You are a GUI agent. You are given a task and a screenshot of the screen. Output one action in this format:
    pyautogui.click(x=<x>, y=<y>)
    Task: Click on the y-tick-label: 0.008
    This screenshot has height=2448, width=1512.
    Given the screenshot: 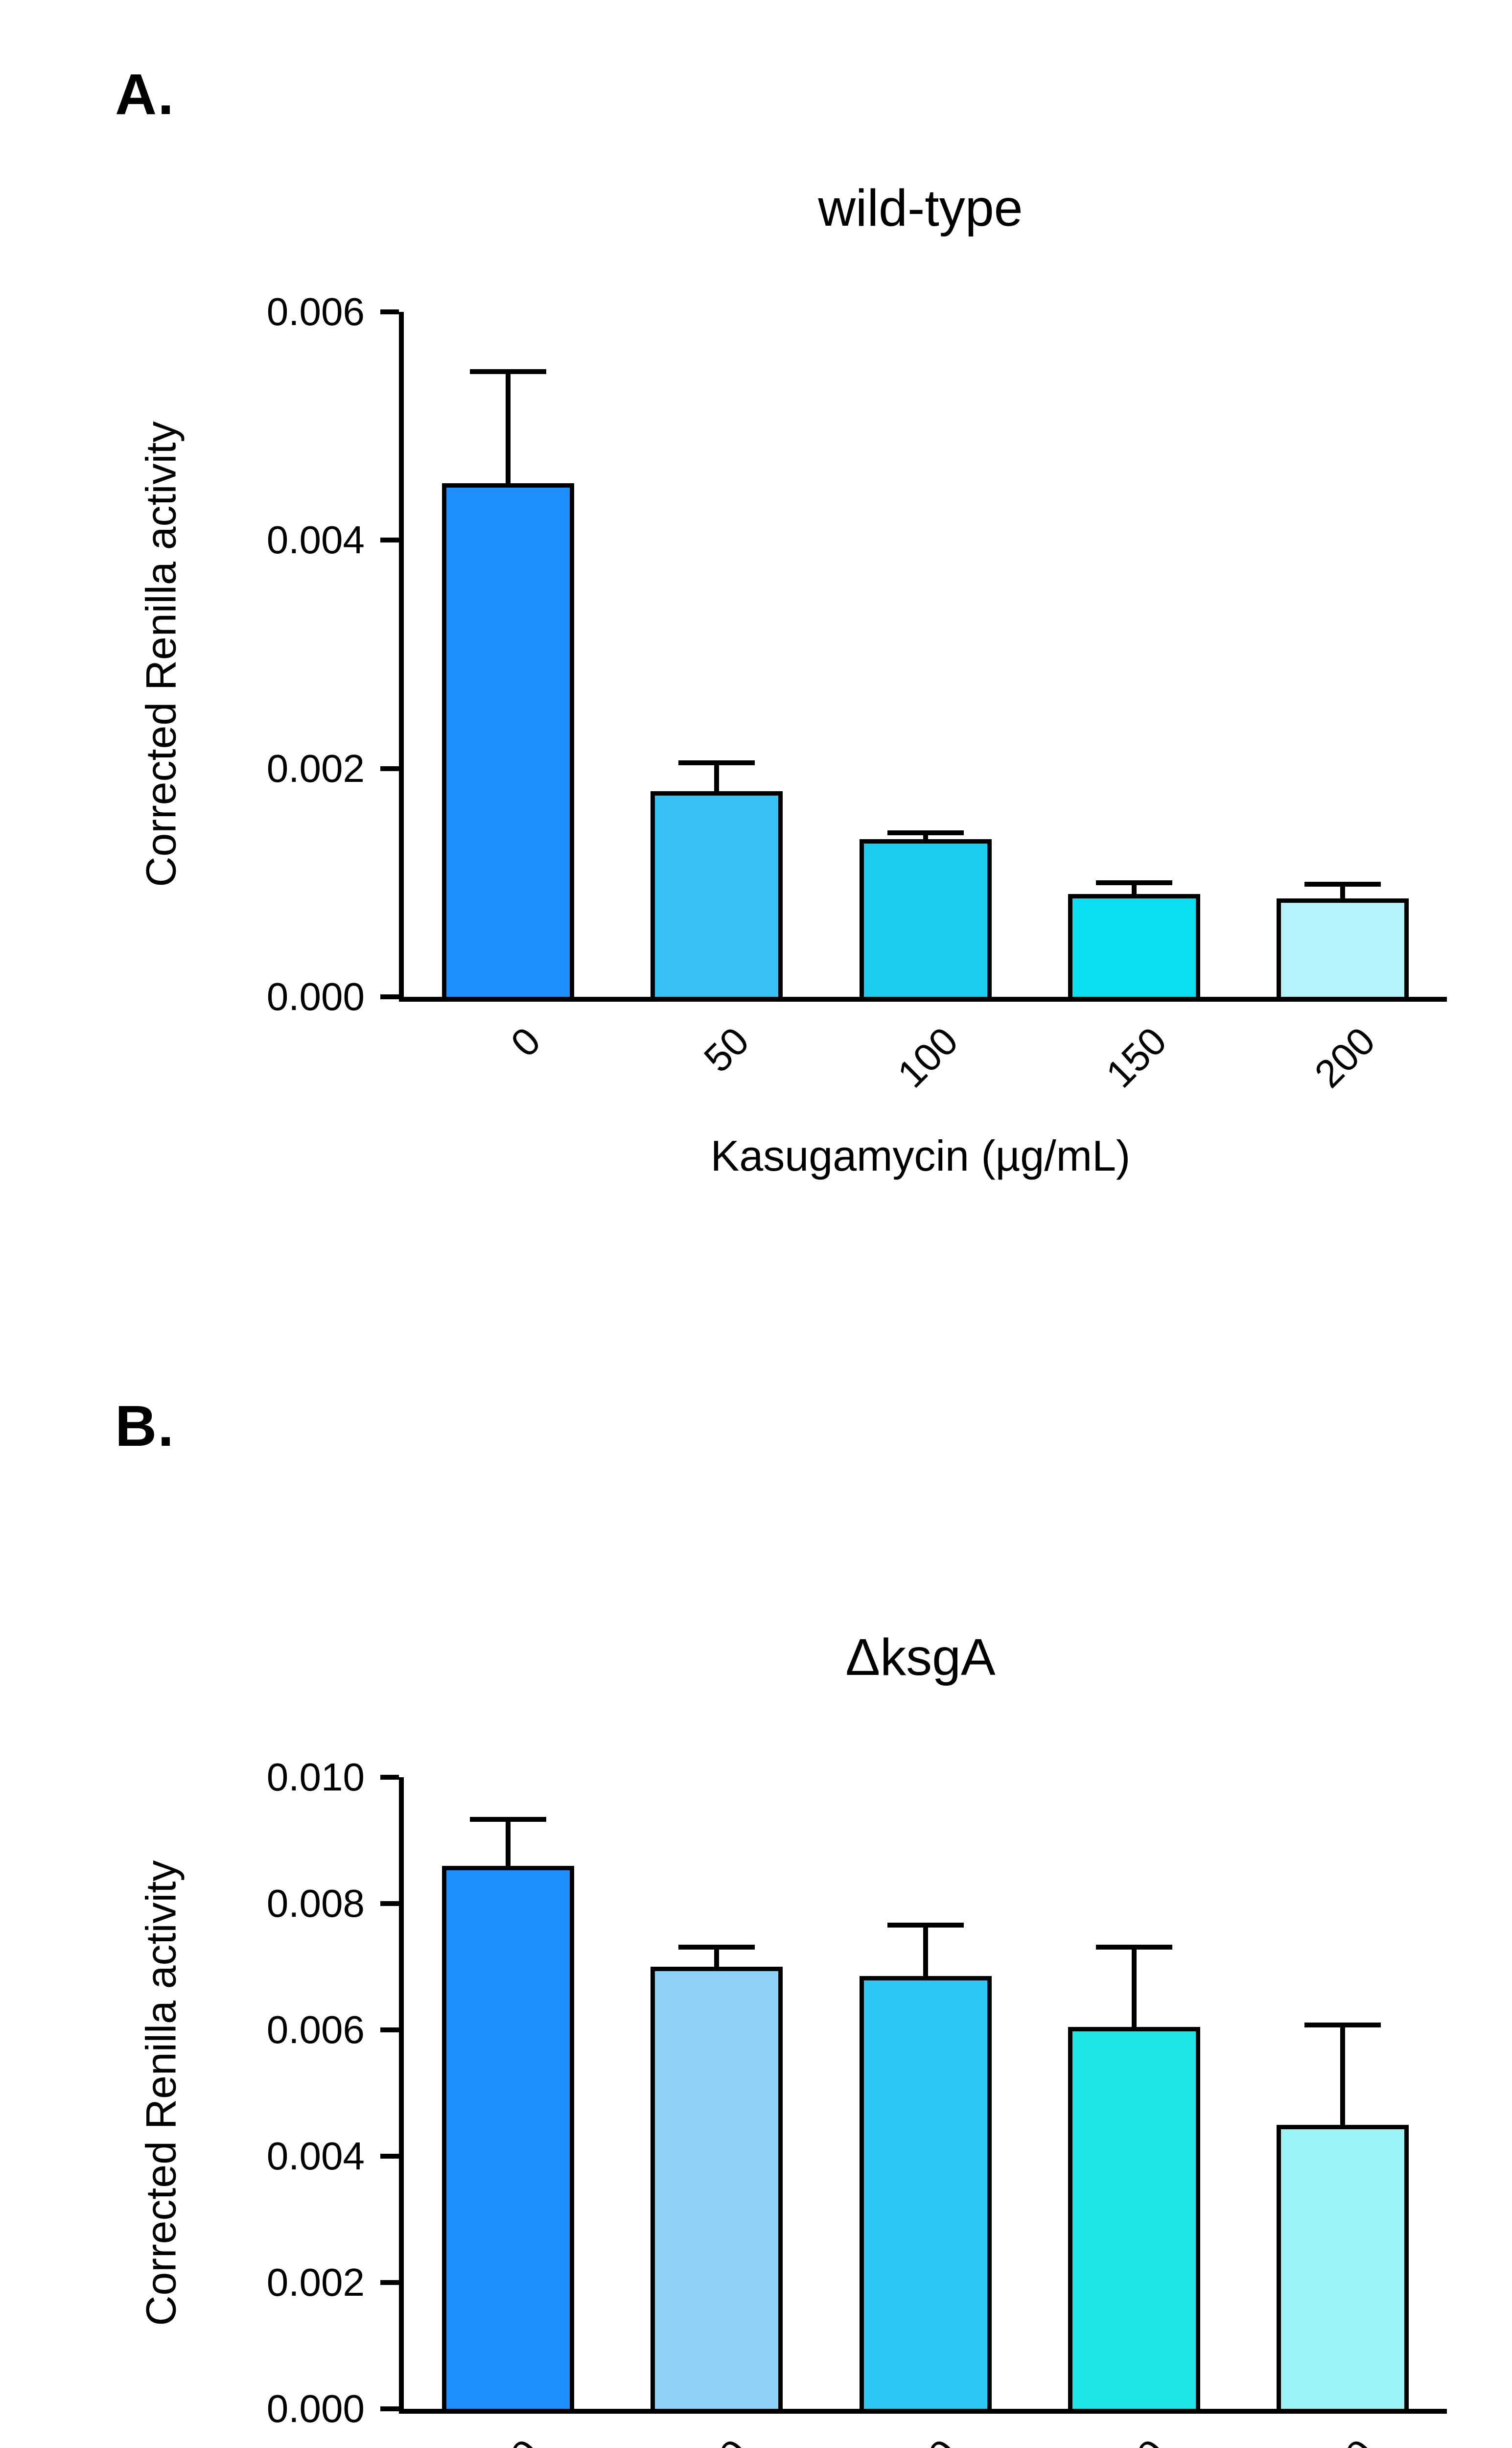 What is the action you would take?
    pyautogui.click(x=315, y=1903)
    